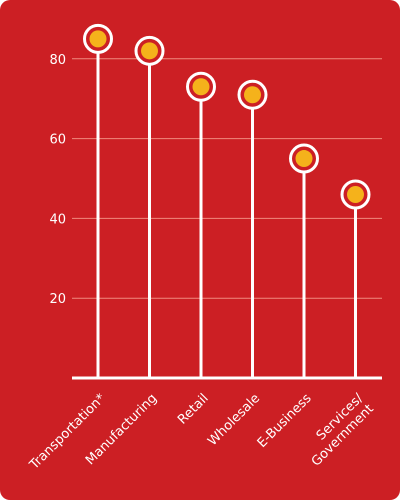 The width and height of the screenshot is (400, 500). Describe the element at coordinates (57, 299) in the screenshot. I see `y-tick-label-20: 20` at that location.